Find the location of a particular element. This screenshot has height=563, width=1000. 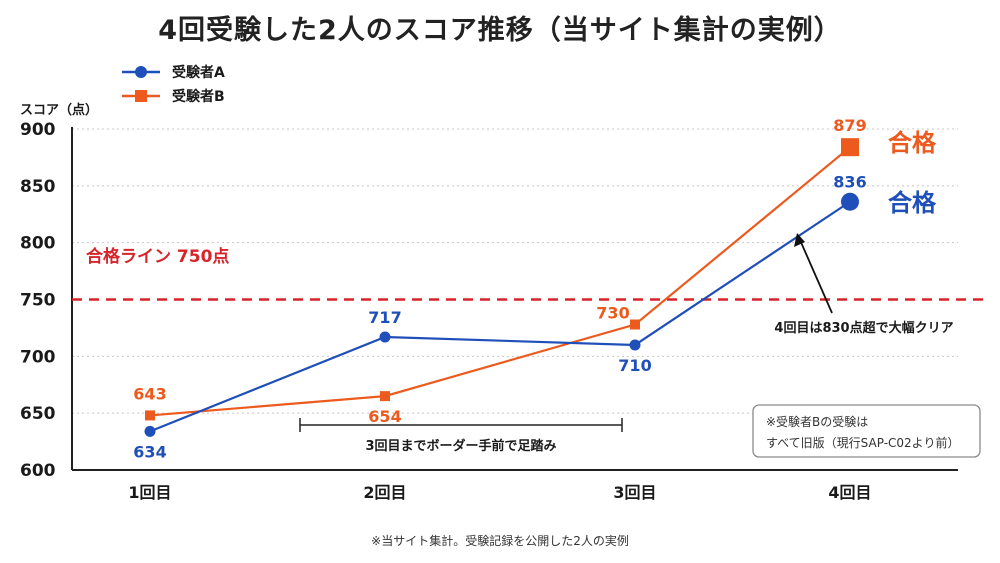

x-tick-label: 2回目 is located at coordinates (384, 492).